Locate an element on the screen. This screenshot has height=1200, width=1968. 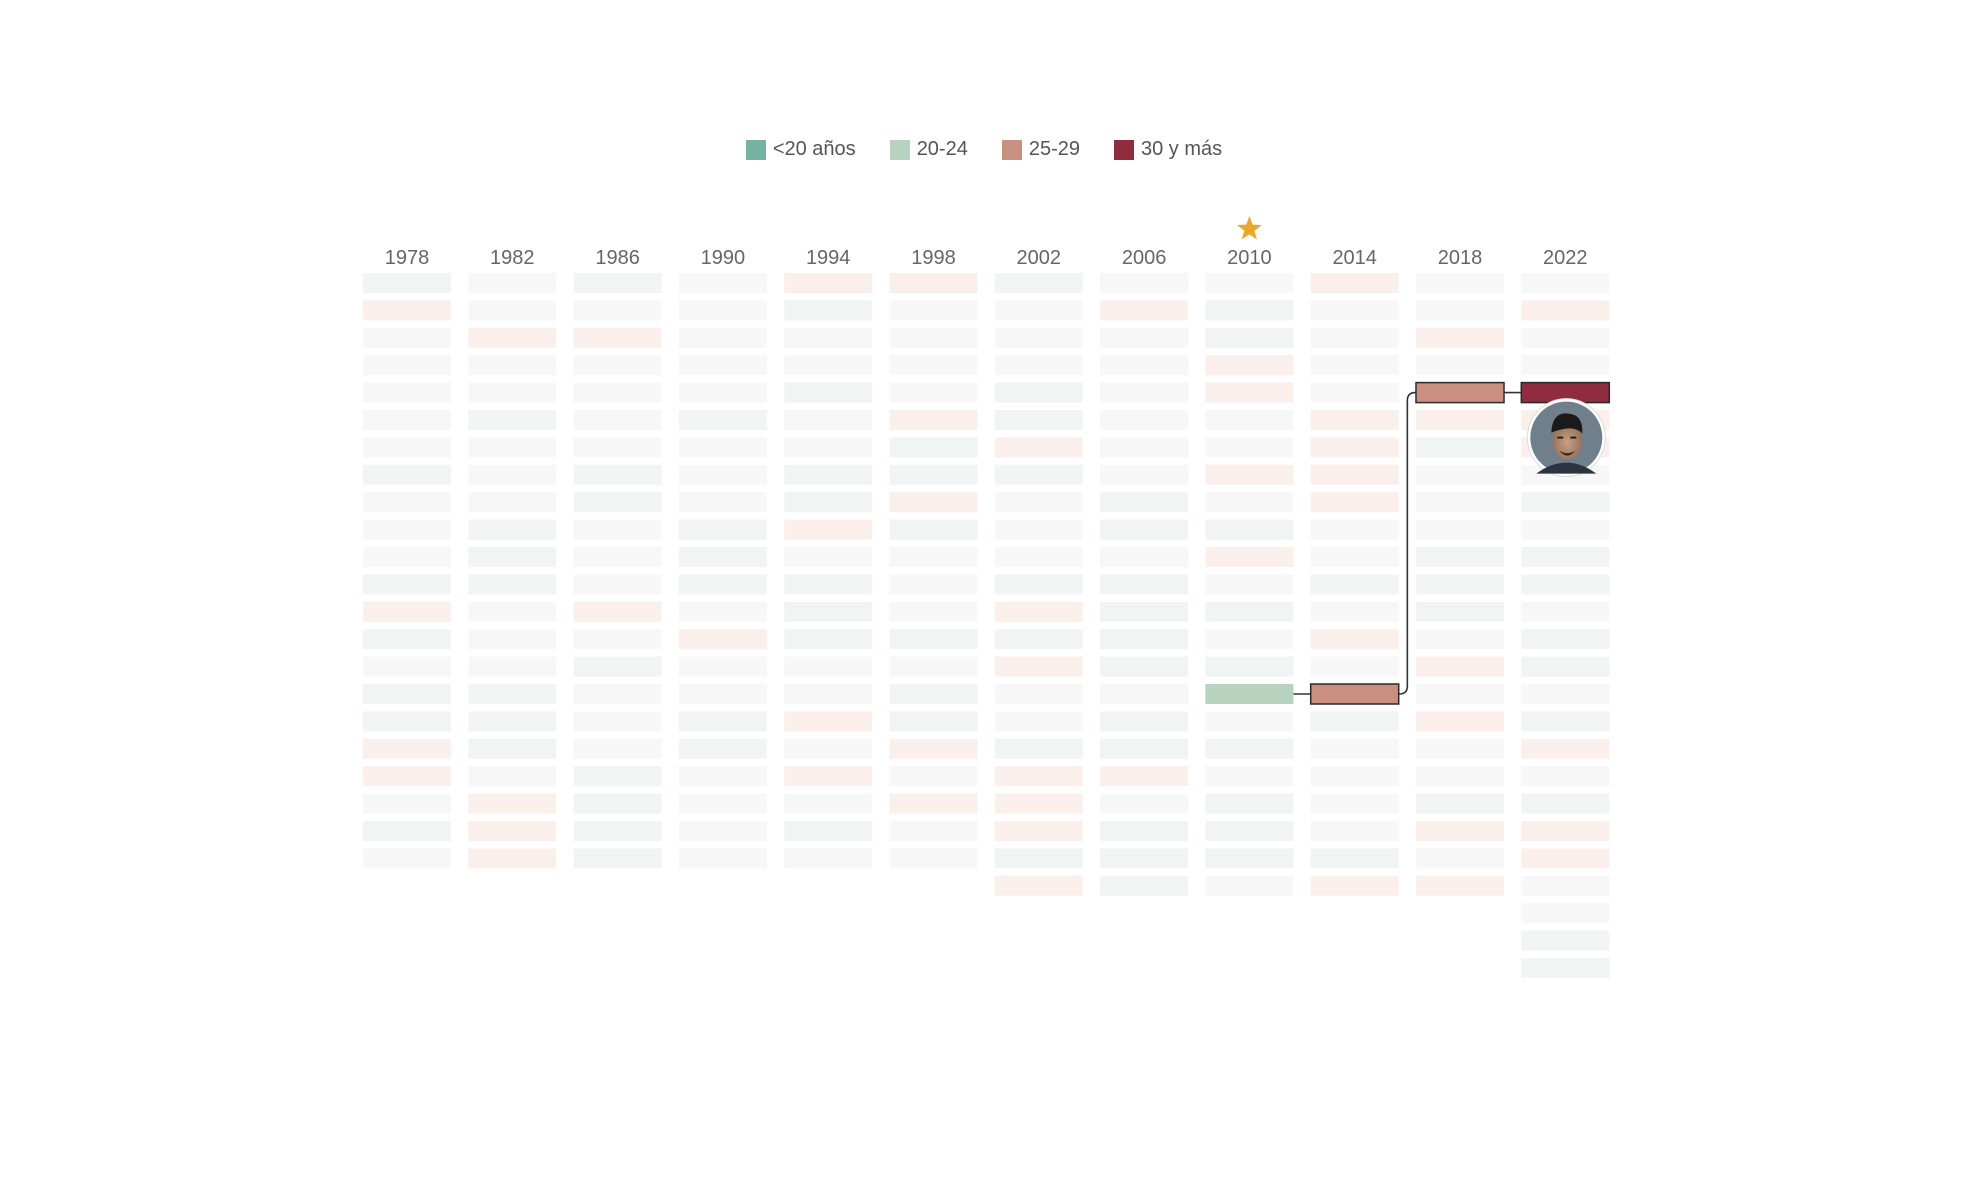
champion-star-icon is located at coordinates (1249, 228).